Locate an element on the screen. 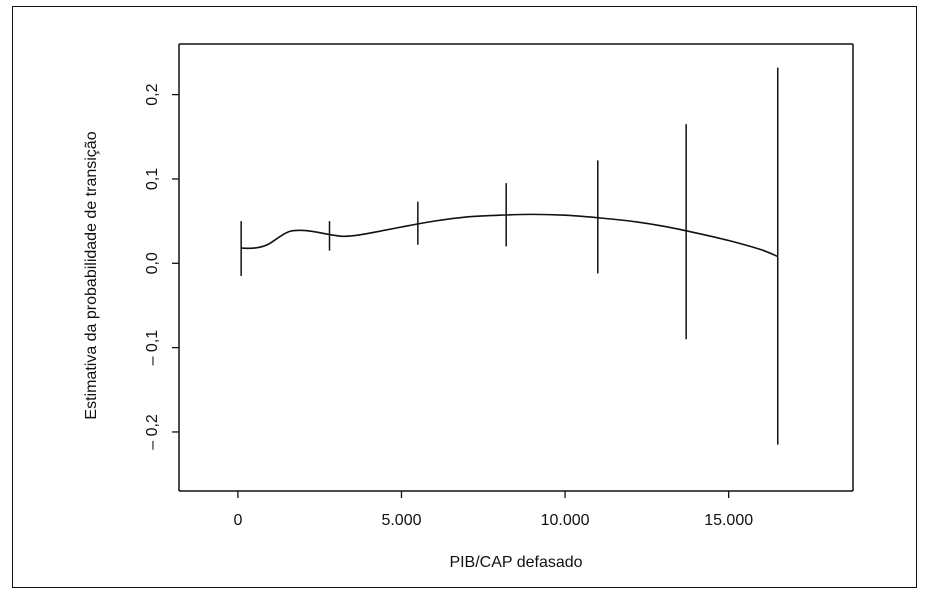 Image resolution: width=927 pixels, height=596 pixels. x-tick-label: 5.000 is located at coordinates (401, 520).